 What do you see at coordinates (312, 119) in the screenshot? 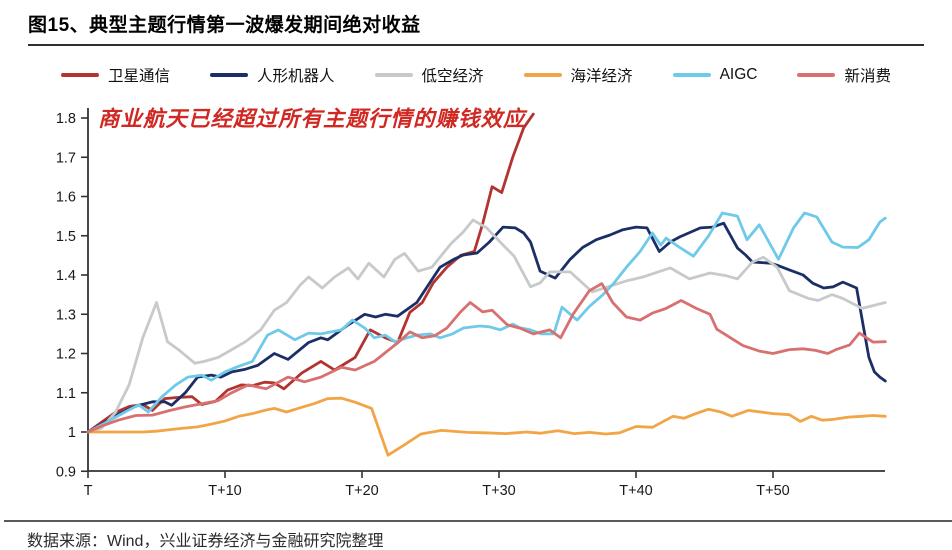
I see `chart-annotation: 商业航天已经超过所有主题行情的赚钱效应` at bounding box center [312, 119].